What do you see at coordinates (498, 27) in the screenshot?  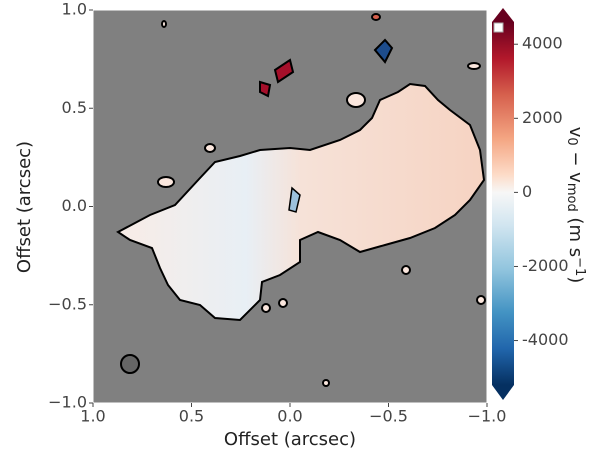 I see `legend-box` at bounding box center [498, 27].